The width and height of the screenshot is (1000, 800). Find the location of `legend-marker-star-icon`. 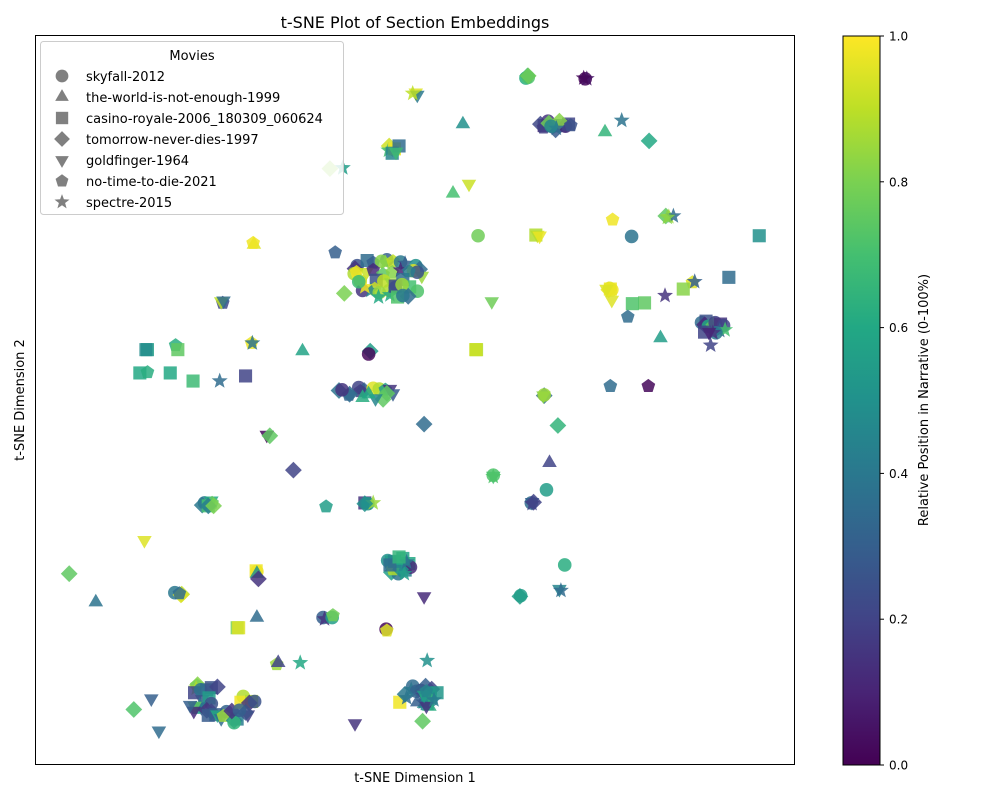

legend-marker-star-icon is located at coordinates (62, 201).